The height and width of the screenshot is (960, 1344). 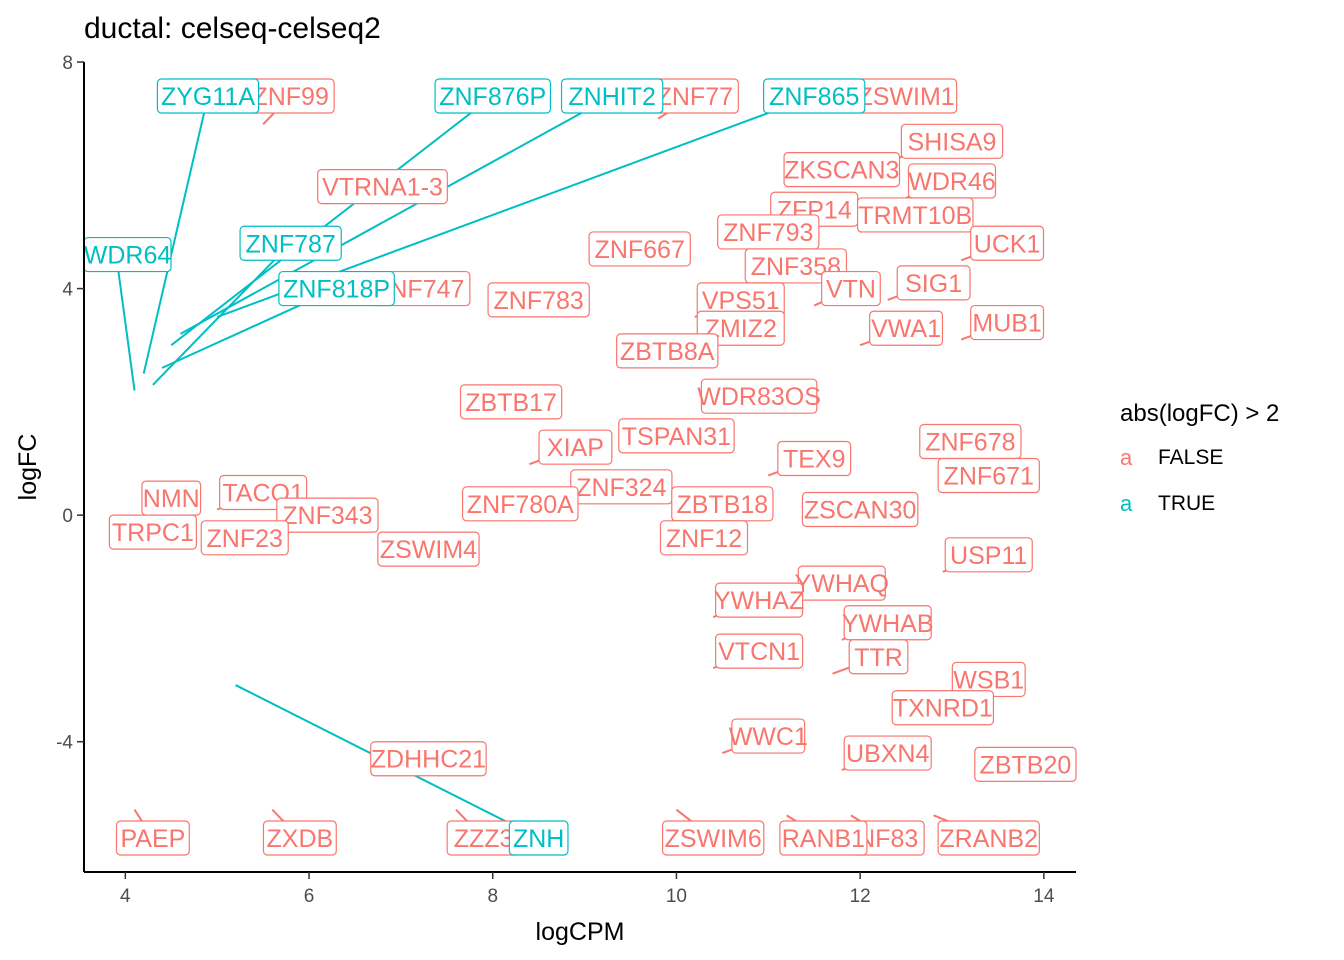 What do you see at coordinates (64, 743) in the screenshot?
I see `y-tick-label: -4` at bounding box center [64, 743].